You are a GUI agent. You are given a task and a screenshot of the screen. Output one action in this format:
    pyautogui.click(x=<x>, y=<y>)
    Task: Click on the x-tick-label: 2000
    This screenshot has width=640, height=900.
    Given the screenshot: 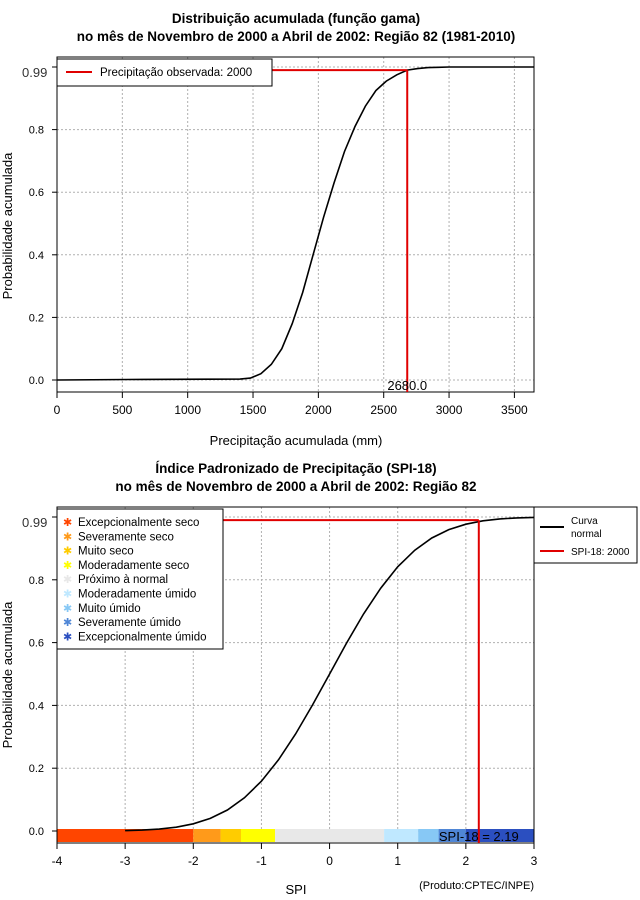 What is the action you would take?
    pyautogui.click(x=318, y=410)
    